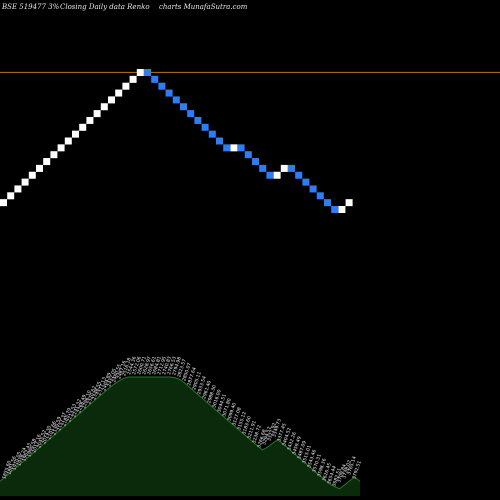 This screenshot has width=500, height=500. I want to click on volume-label: 3432.26, so click(292, 441).